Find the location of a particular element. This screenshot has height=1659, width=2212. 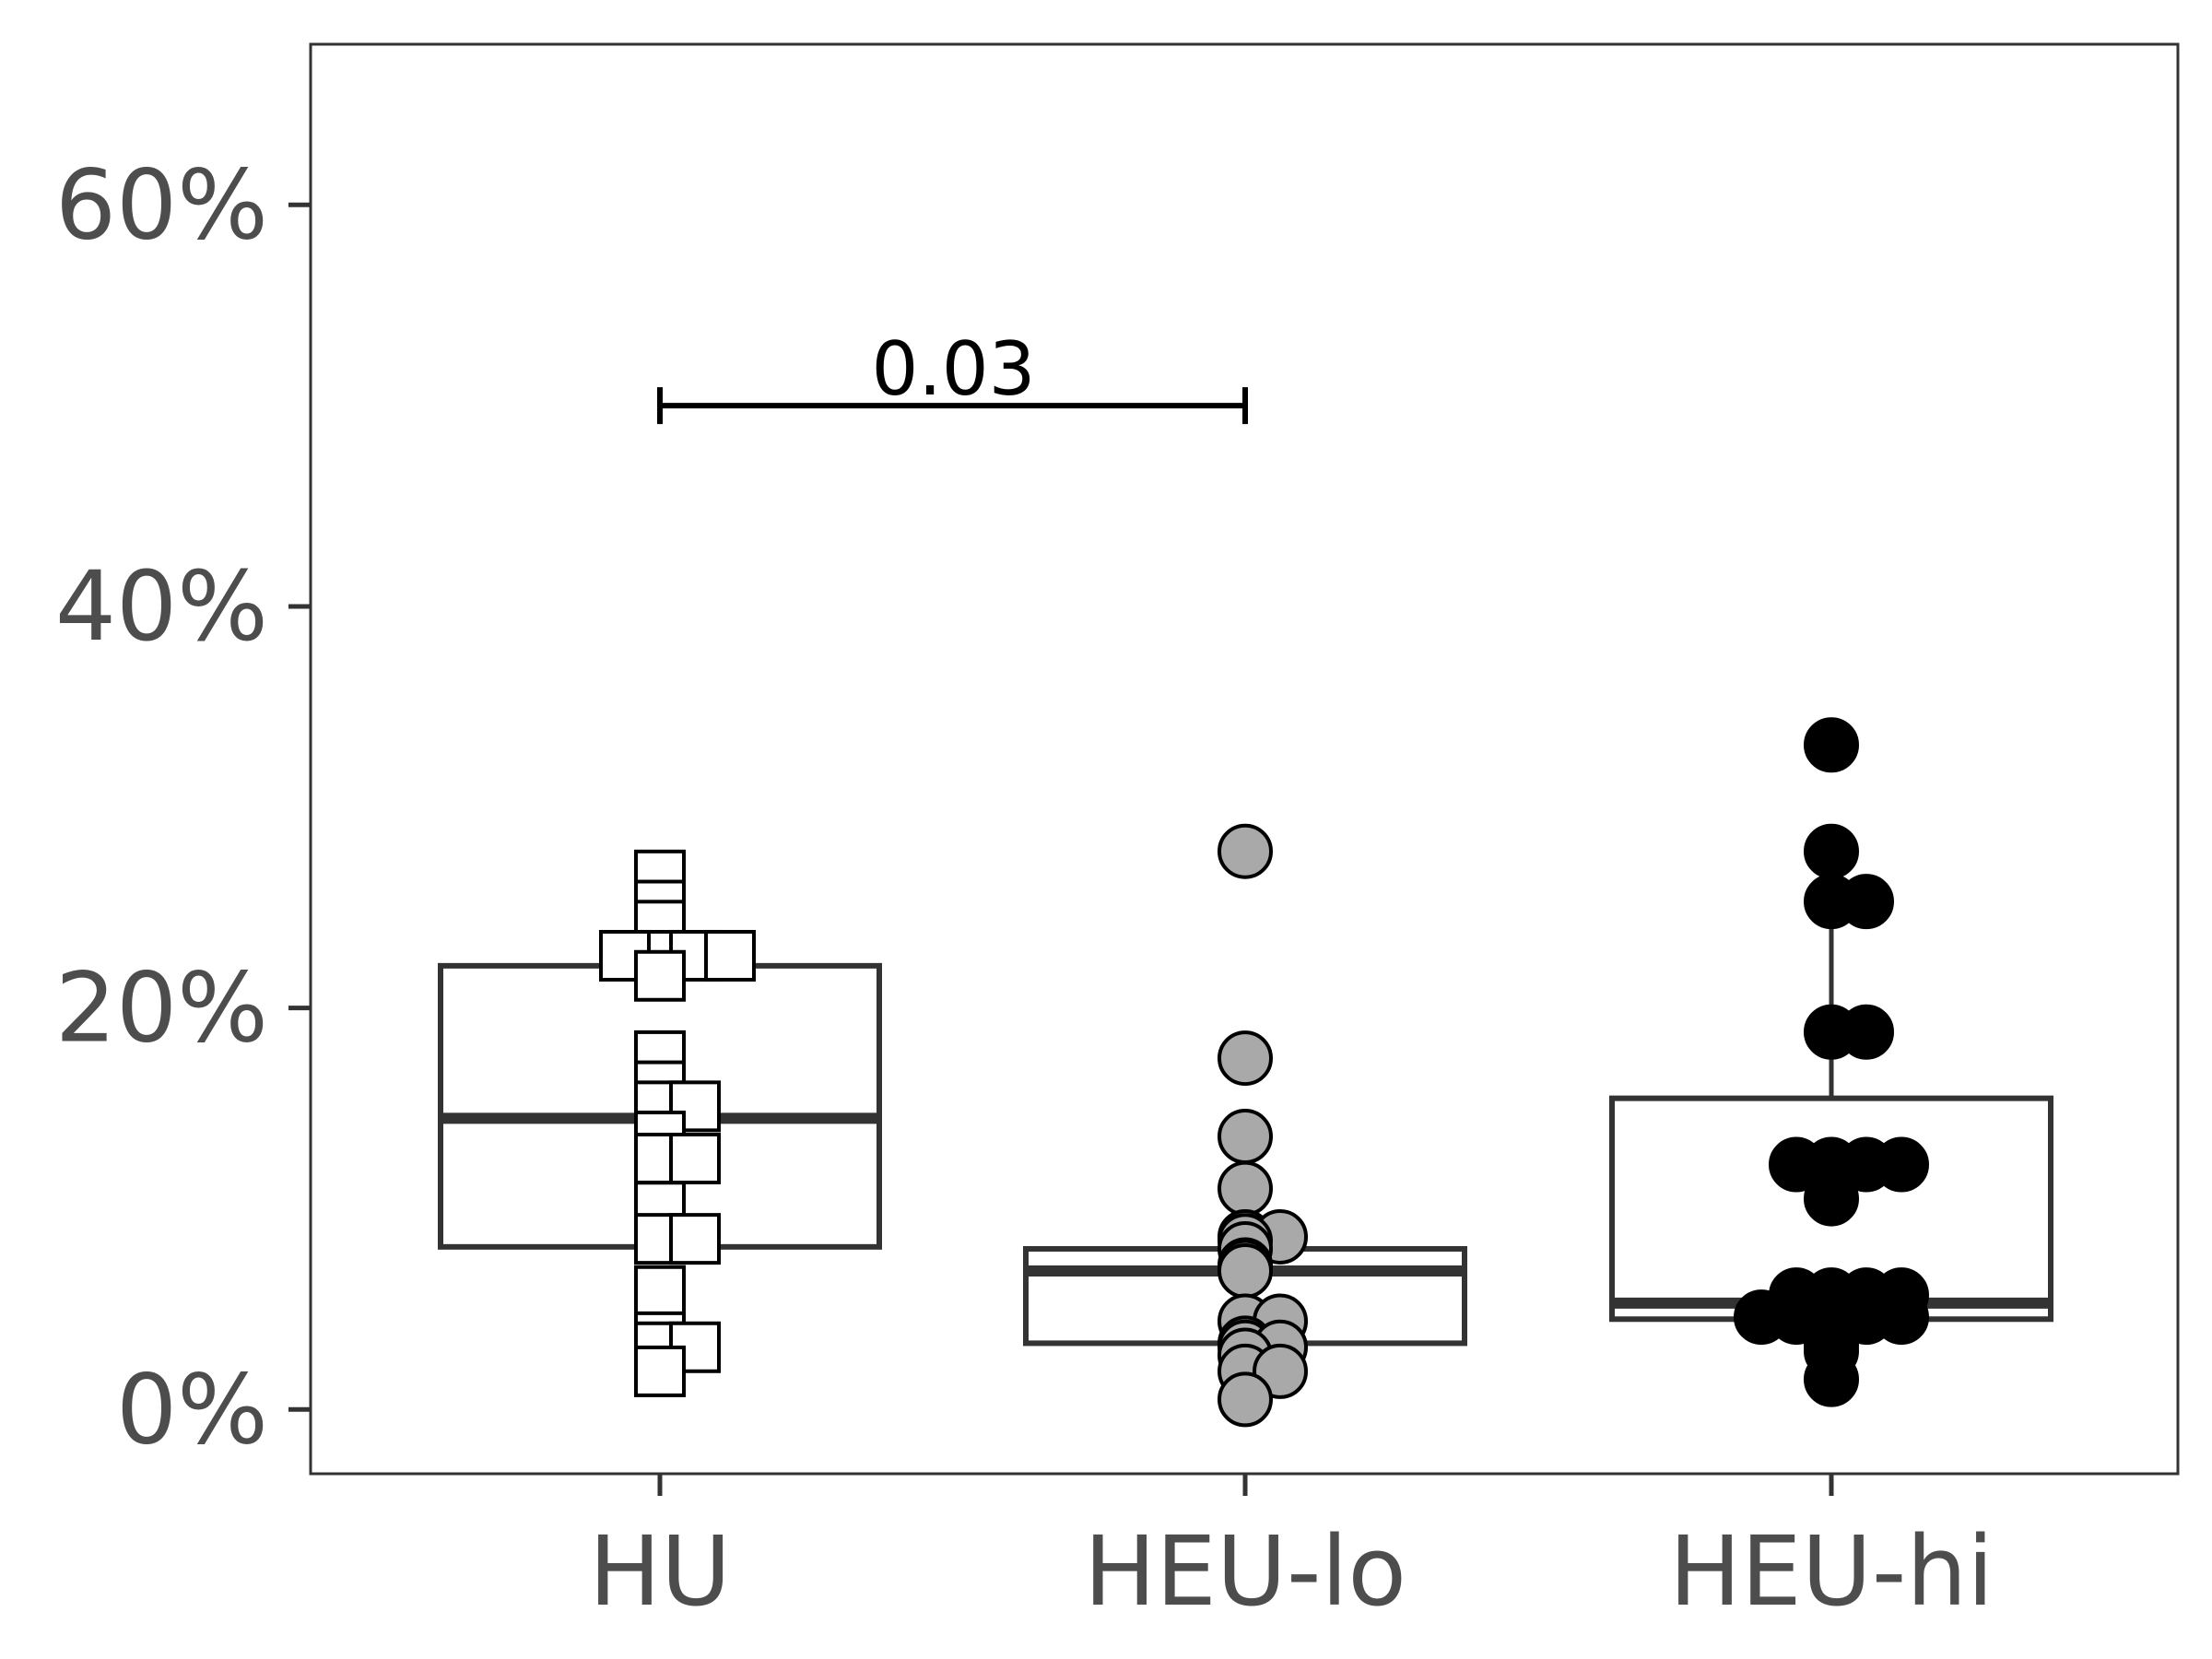

y-axis: 0% 20% 40% 60% is located at coordinates (183, 806).